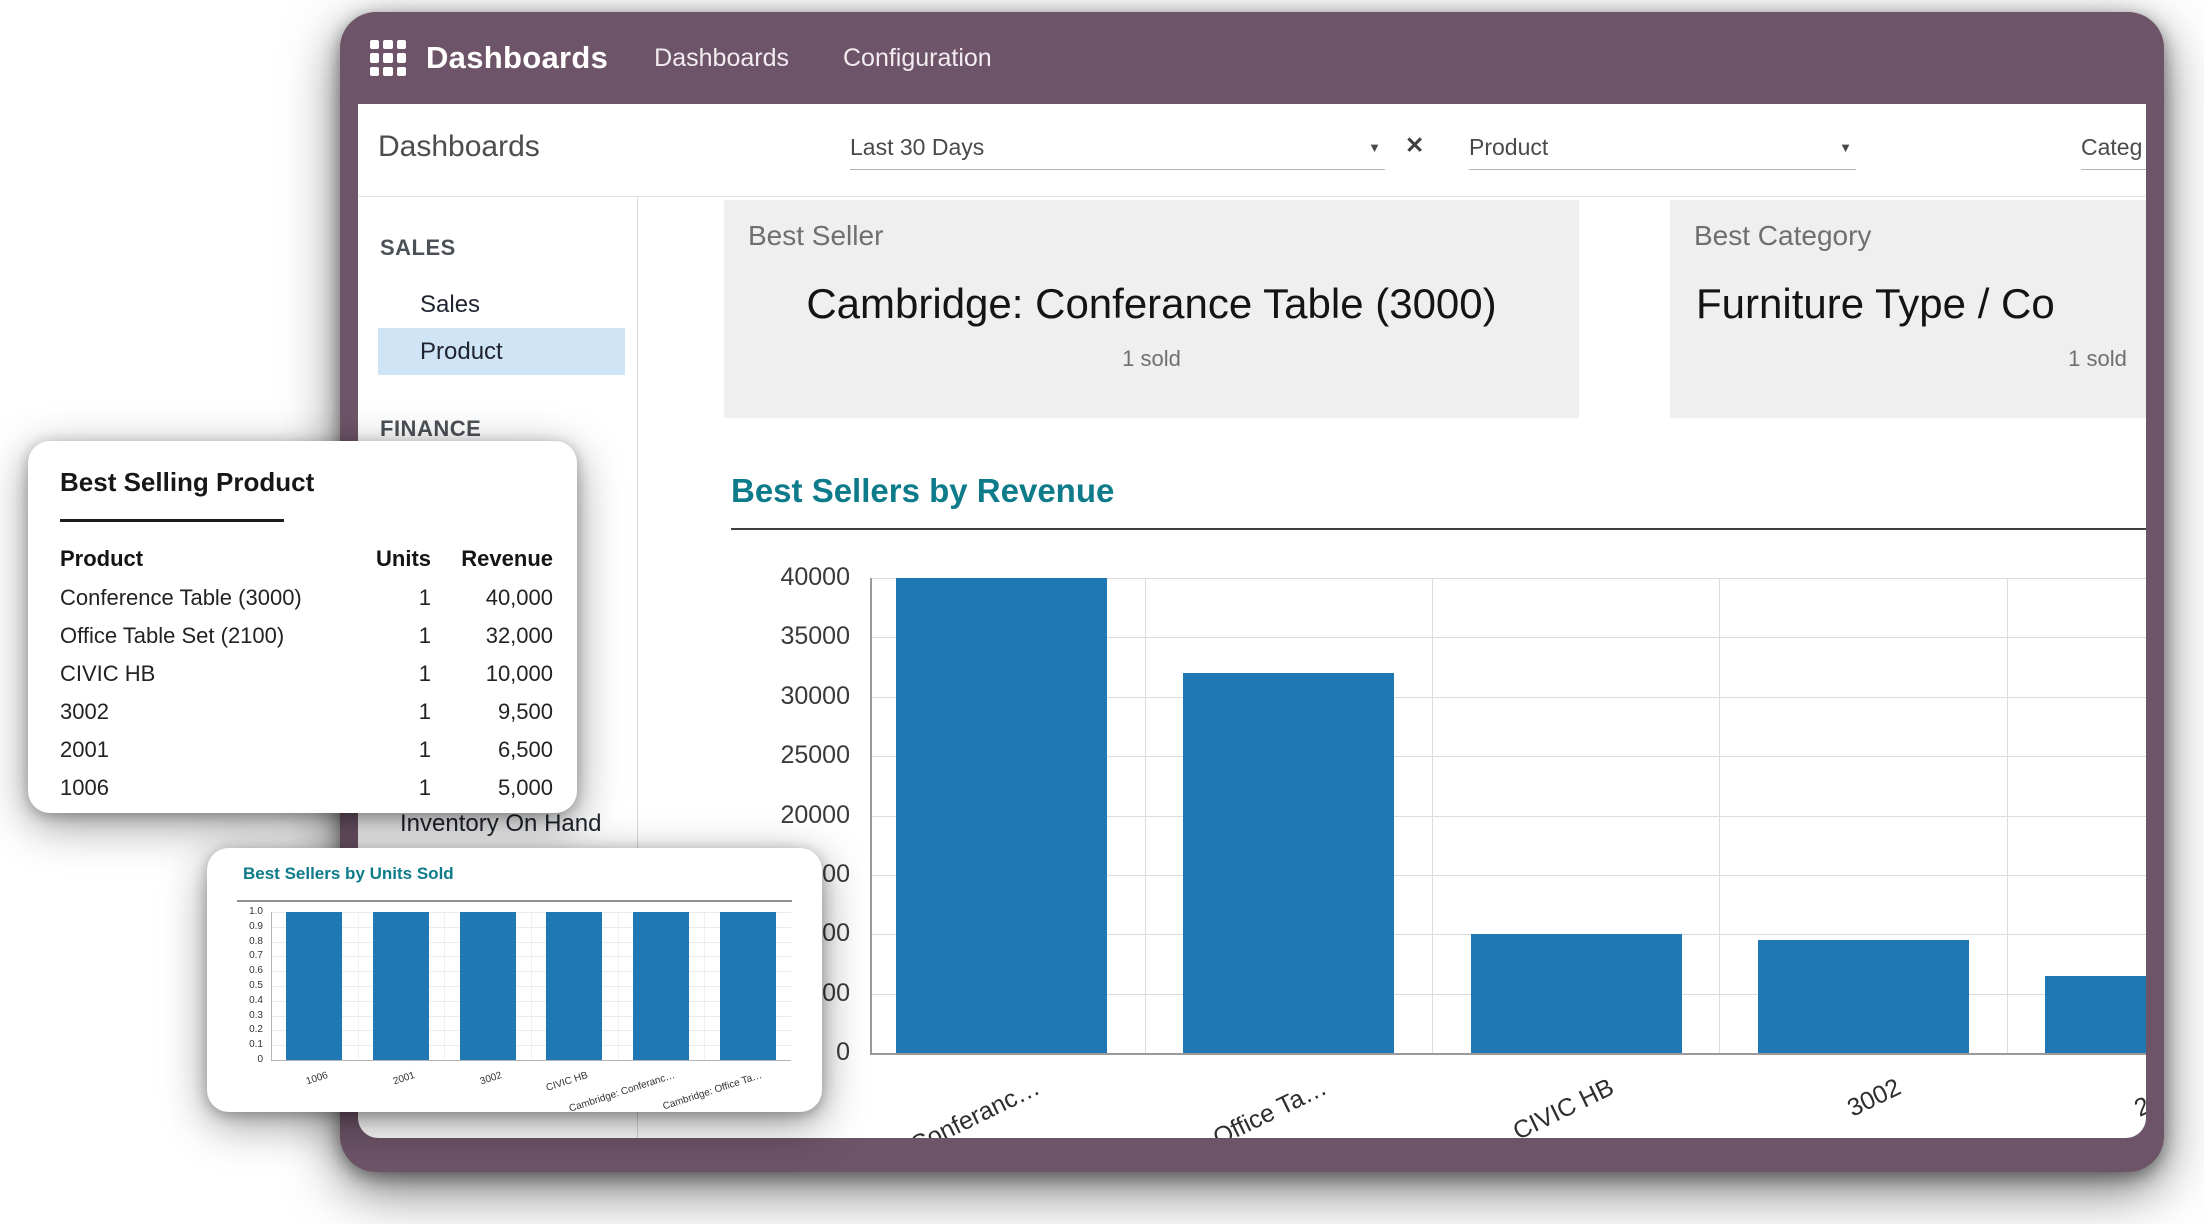  Describe the element at coordinates (1875, 303) in the screenshot. I see `stat-card-value: Furniture Type / Co` at that location.